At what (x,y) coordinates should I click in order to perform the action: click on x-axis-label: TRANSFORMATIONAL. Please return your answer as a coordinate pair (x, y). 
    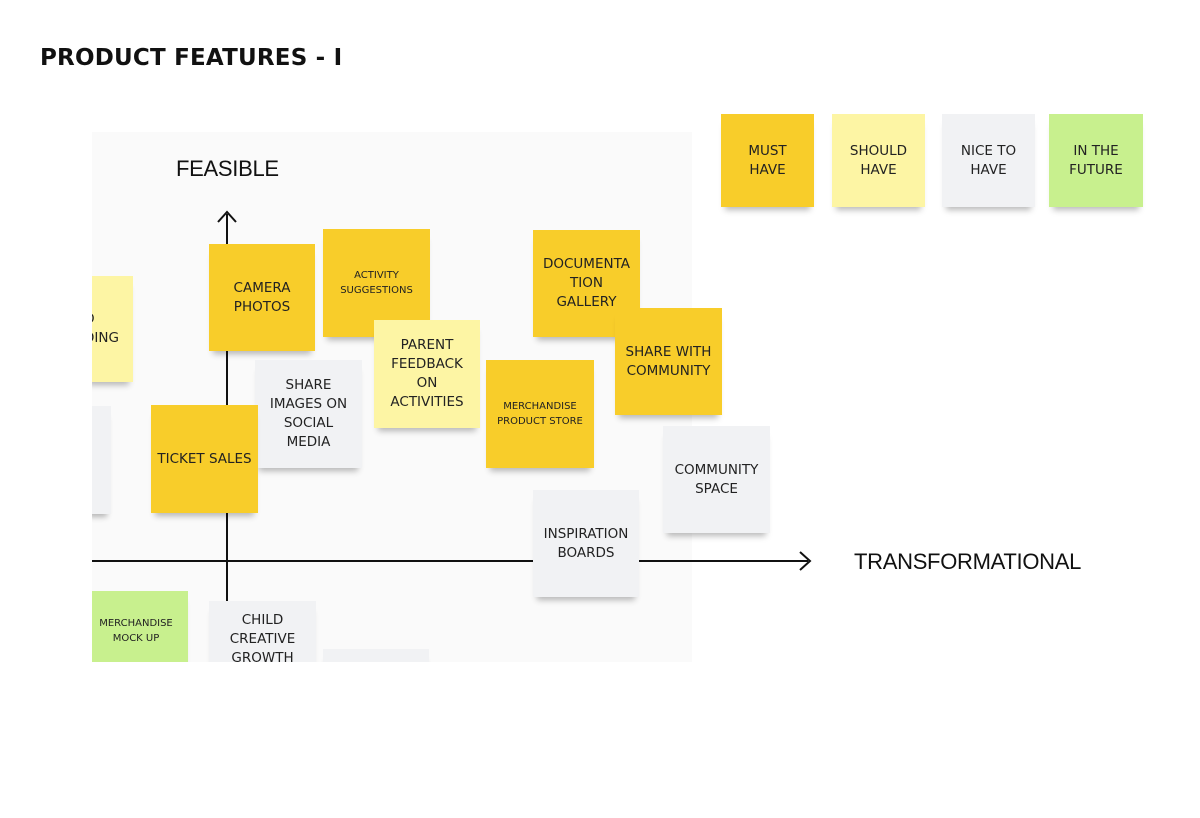
    Looking at the image, I should click on (968, 561).